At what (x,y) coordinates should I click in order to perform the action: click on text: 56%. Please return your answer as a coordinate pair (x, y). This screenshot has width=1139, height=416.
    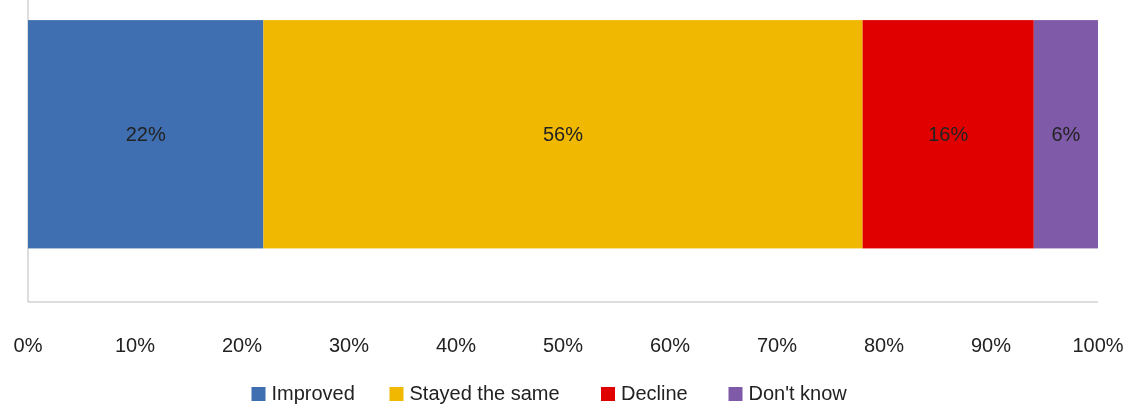
    Looking at the image, I should click on (563, 134).